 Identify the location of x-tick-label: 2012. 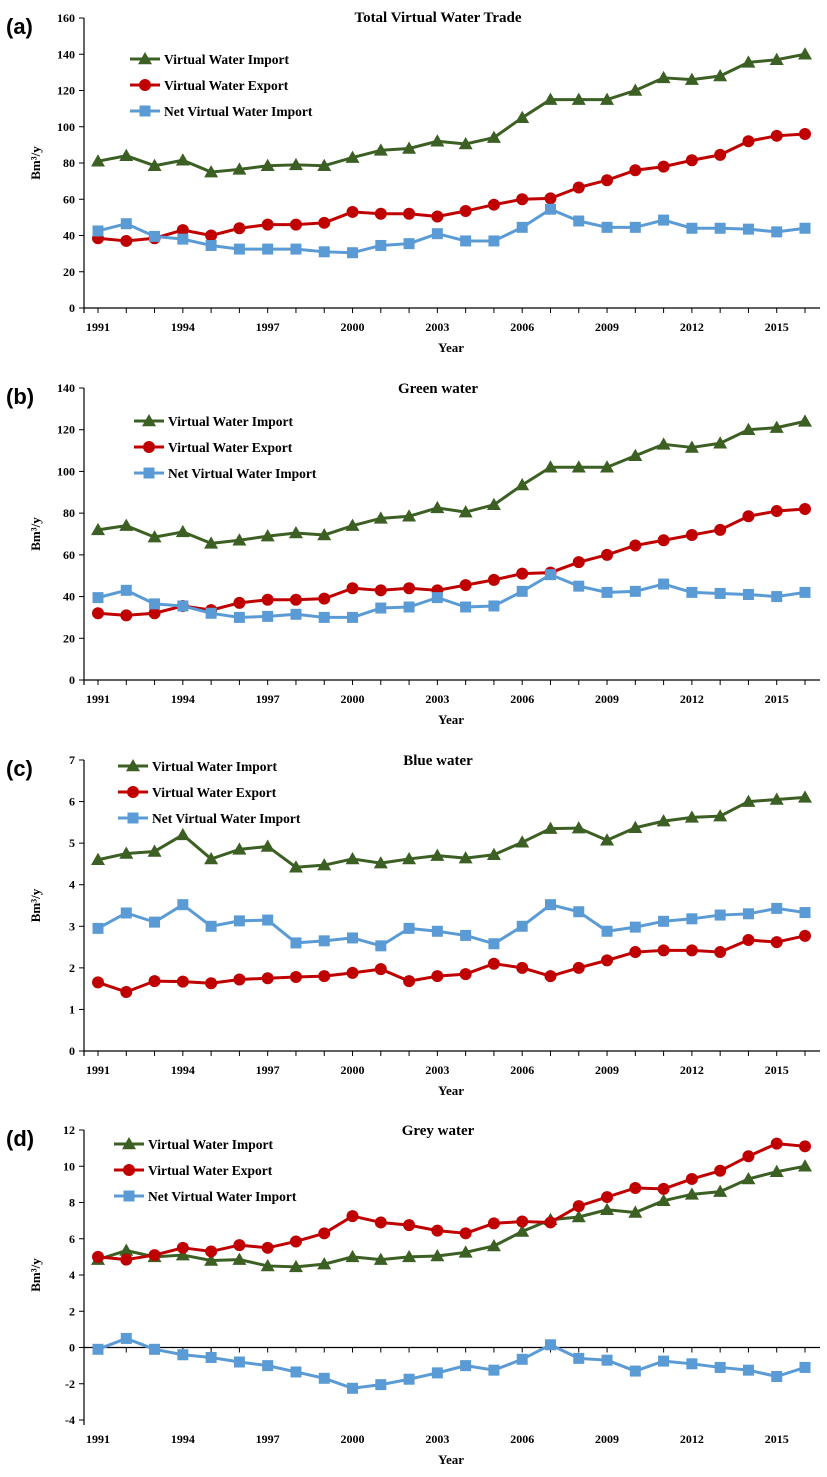
(692, 1070).